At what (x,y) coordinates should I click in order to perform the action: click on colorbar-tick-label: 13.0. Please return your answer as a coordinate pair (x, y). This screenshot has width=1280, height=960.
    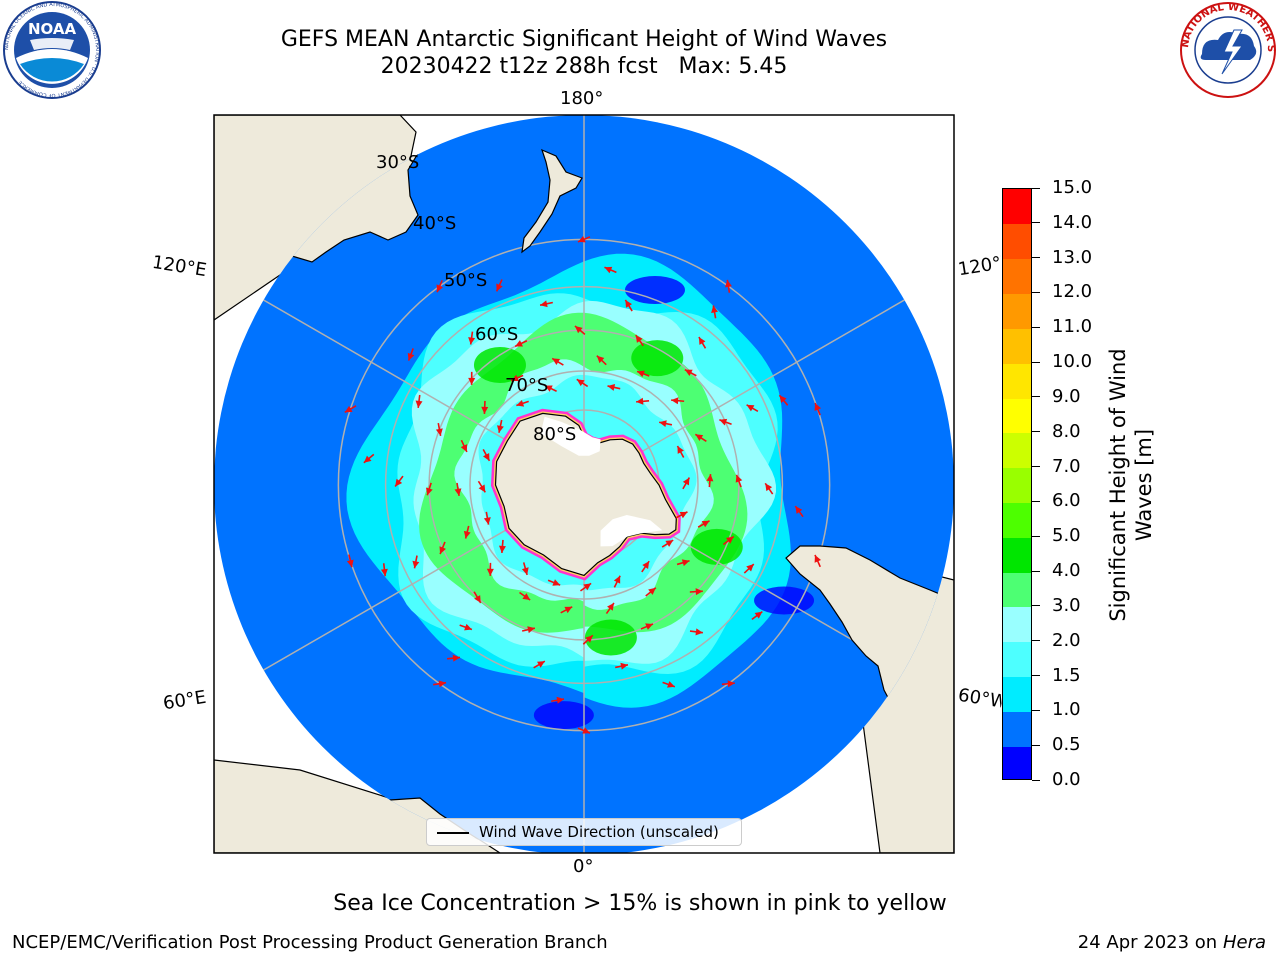
    Looking at the image, I should click on (1072, 257).